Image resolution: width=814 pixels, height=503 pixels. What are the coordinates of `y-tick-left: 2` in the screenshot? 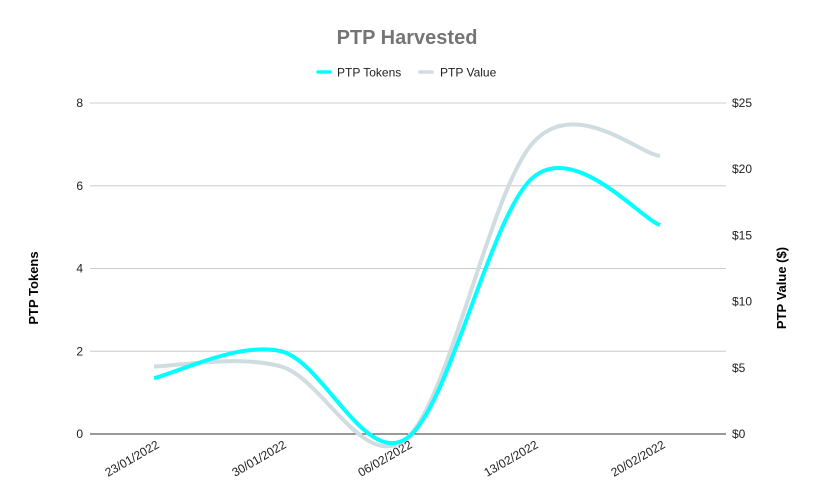 It's located at (79, 351).